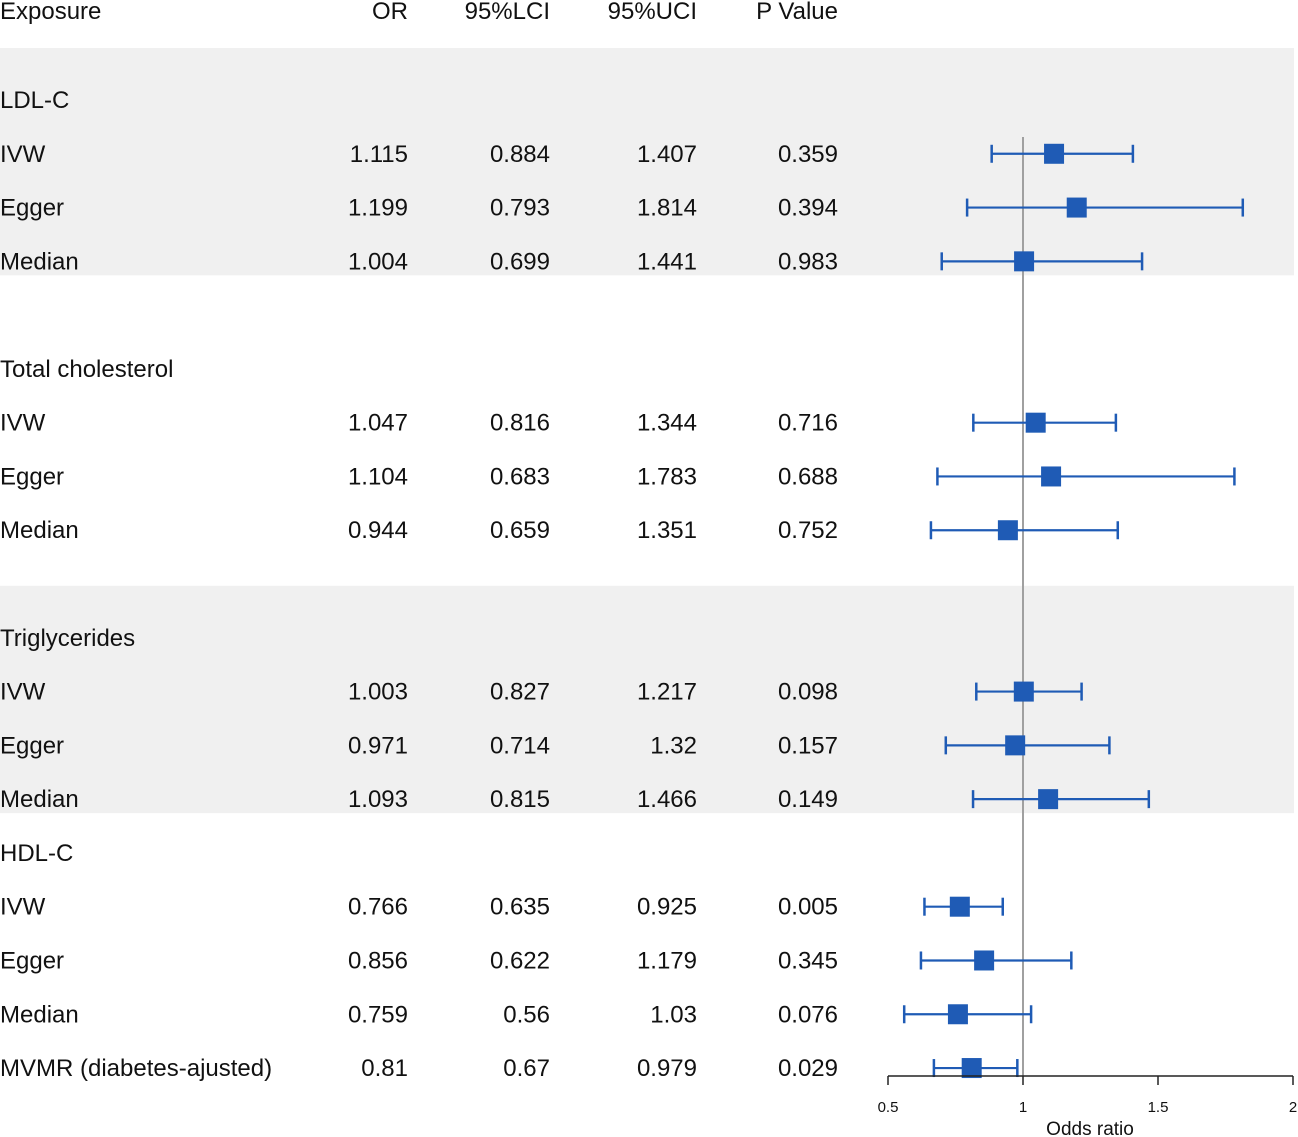  I want to click on or-value: 0.766, so click(378, 907).